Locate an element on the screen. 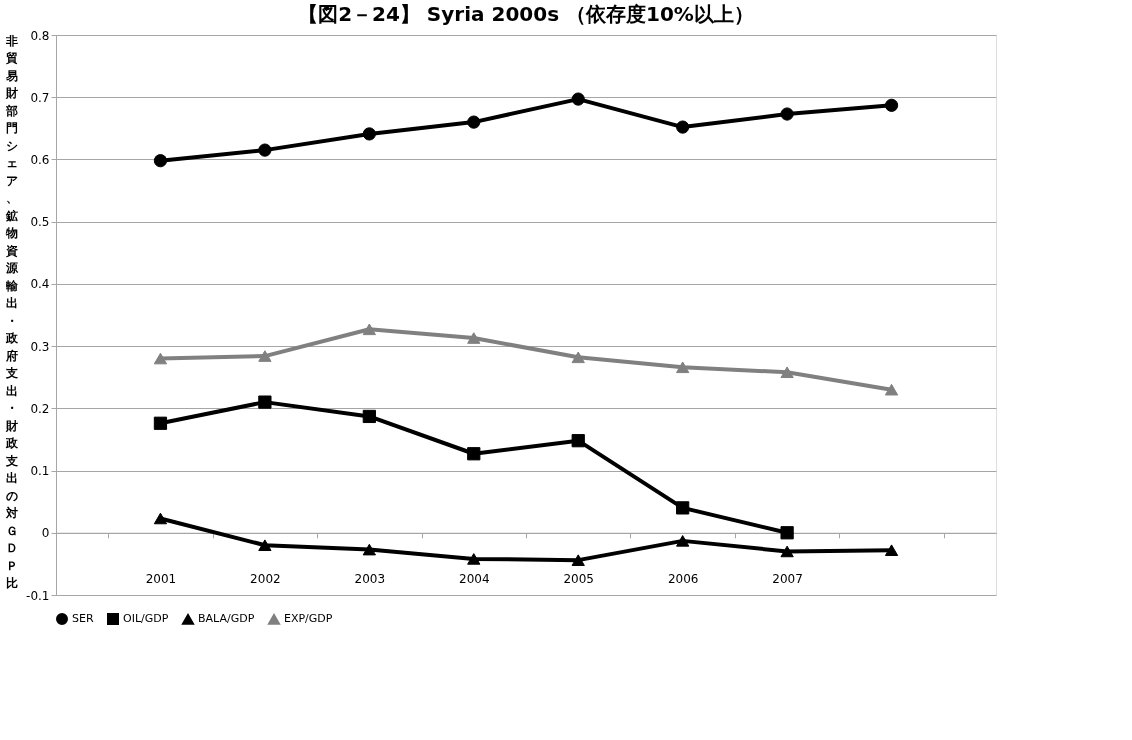 Image resolution: width=1132 pixels, height=740 pixels. x-tick-label: 2001 is located at coordinates (161, 579).